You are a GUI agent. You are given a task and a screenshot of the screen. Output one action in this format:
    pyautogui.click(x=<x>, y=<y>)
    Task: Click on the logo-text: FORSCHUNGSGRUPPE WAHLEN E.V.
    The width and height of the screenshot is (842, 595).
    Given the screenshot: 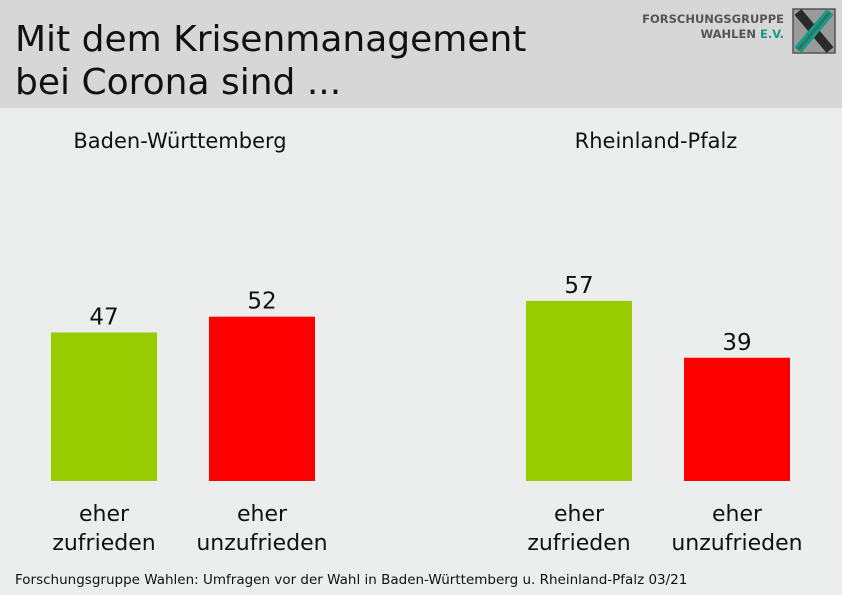 What is the action you would take?
    pyautogui.click(x=713, y=27)
    